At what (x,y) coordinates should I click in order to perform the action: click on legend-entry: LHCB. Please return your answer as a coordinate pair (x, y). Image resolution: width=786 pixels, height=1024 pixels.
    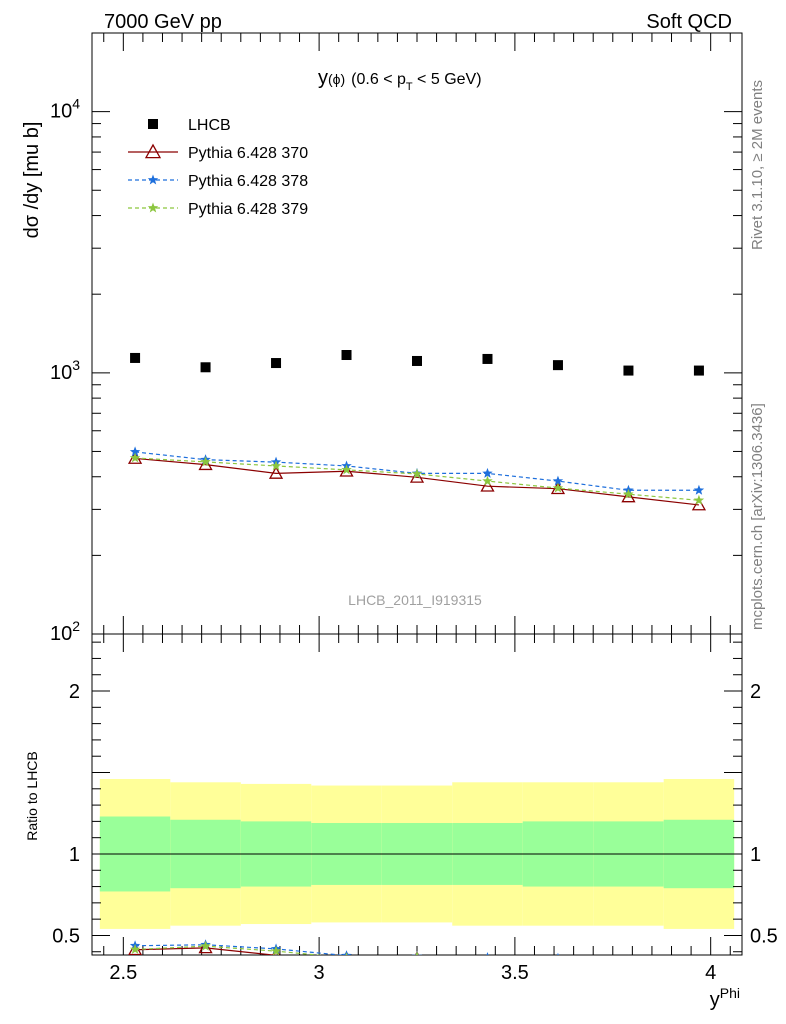
    Looking at the image, I should click on (189, 125).